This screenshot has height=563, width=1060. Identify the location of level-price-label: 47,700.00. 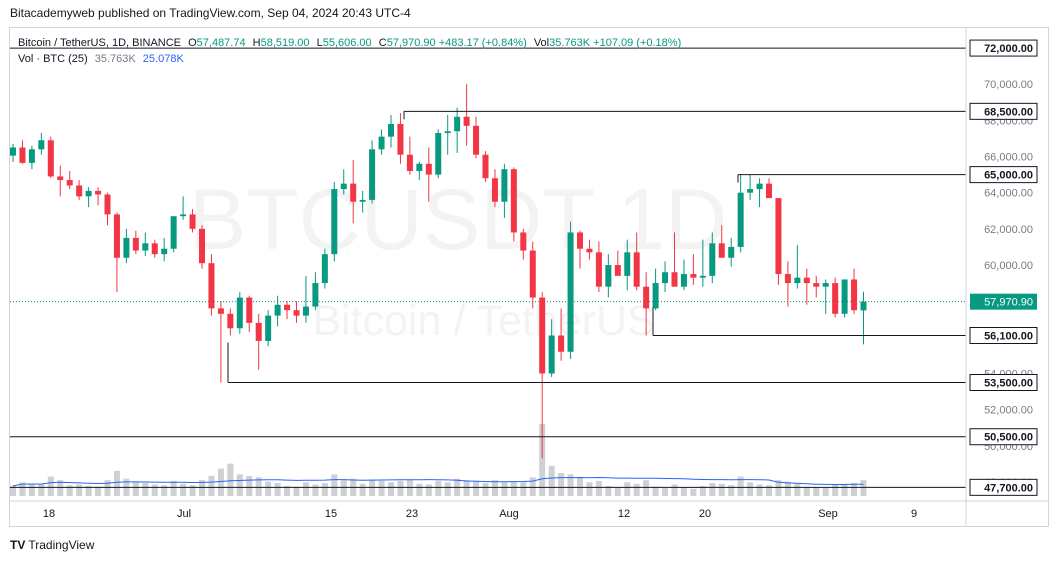
(1008, 488).